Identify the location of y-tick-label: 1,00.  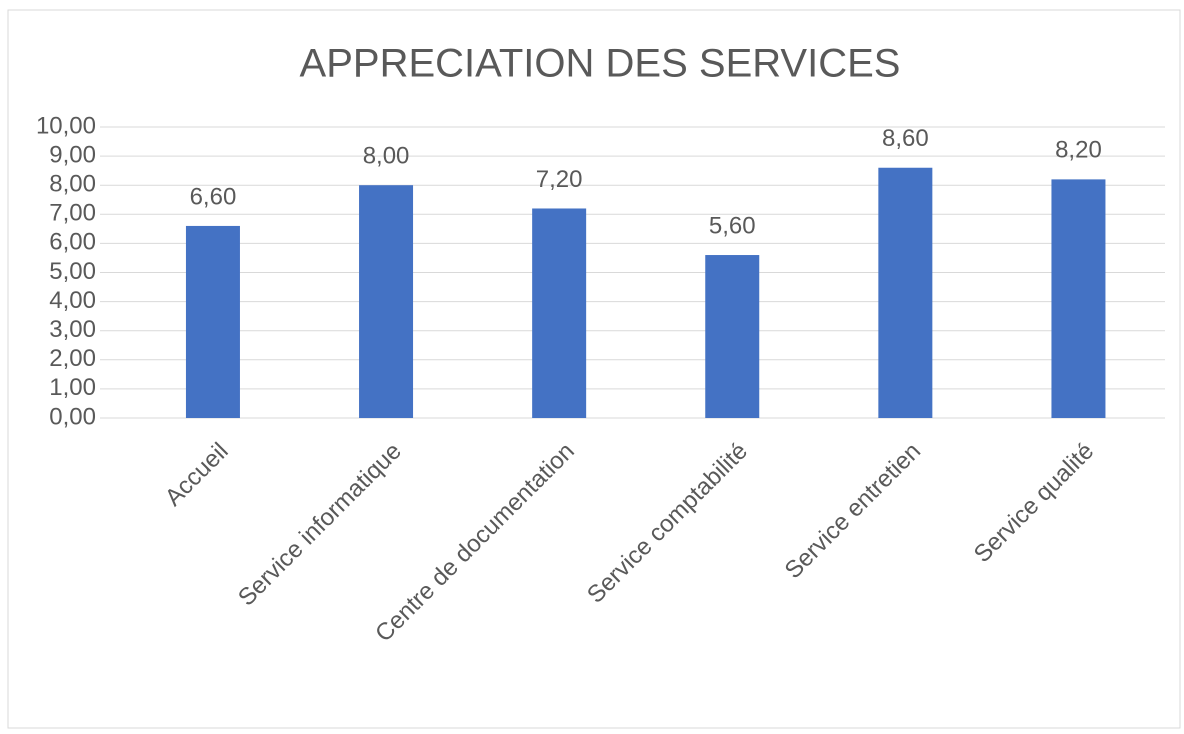
(72, 387).